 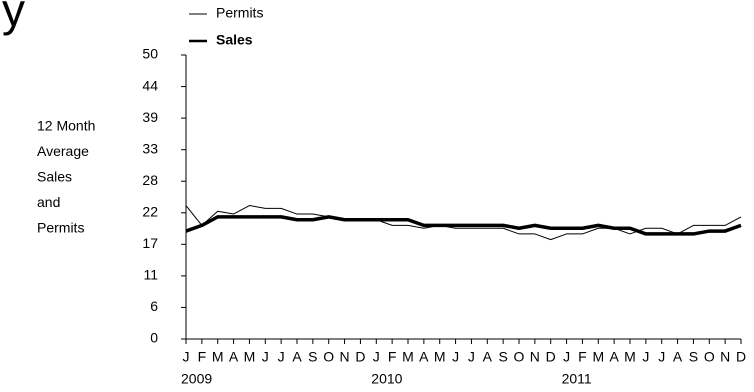 What do you see at coordinates (154, 306) in the screenshot?
I see `y-tick-label: 6` at bounding box center [154, 306].